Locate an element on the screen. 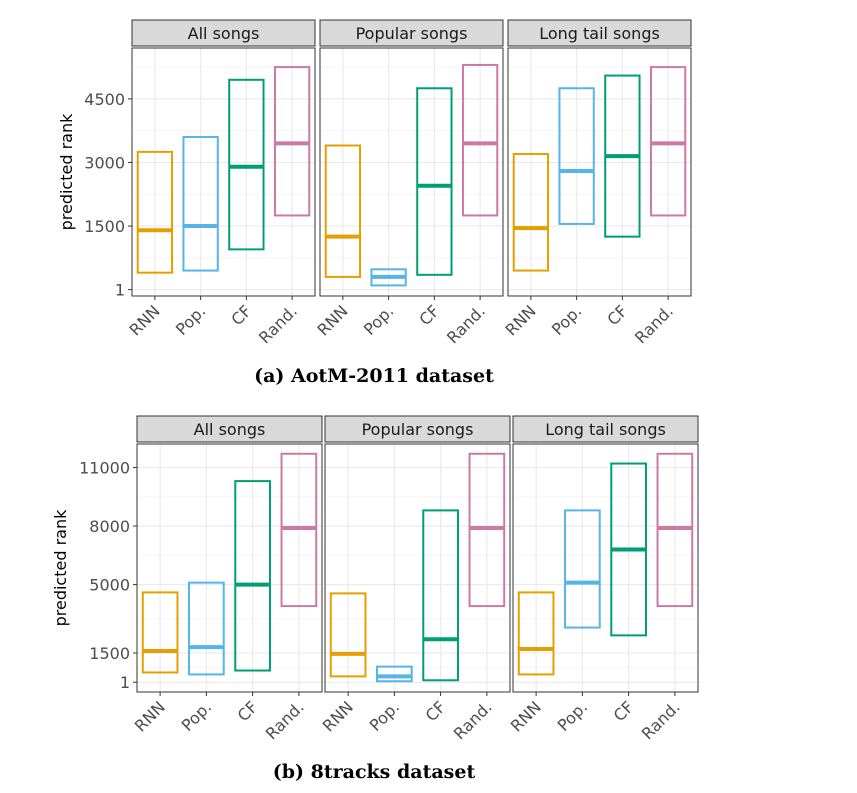 The width and height of the screenshot is (857, 793). figure-caption: (a) AotM-2011 dataset is located at coordinates (374, 376).